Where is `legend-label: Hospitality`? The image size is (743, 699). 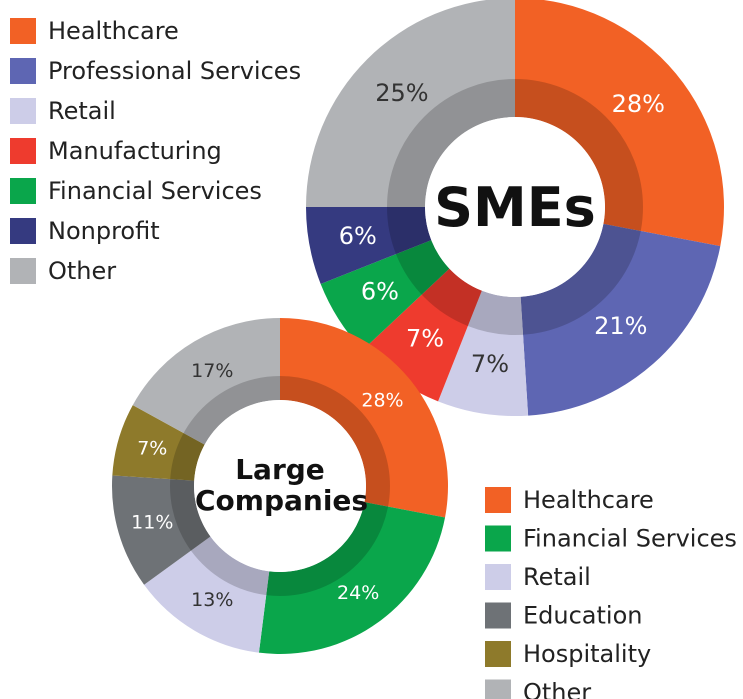
legend-label: Hospitality is located at coordinates (587, 654).